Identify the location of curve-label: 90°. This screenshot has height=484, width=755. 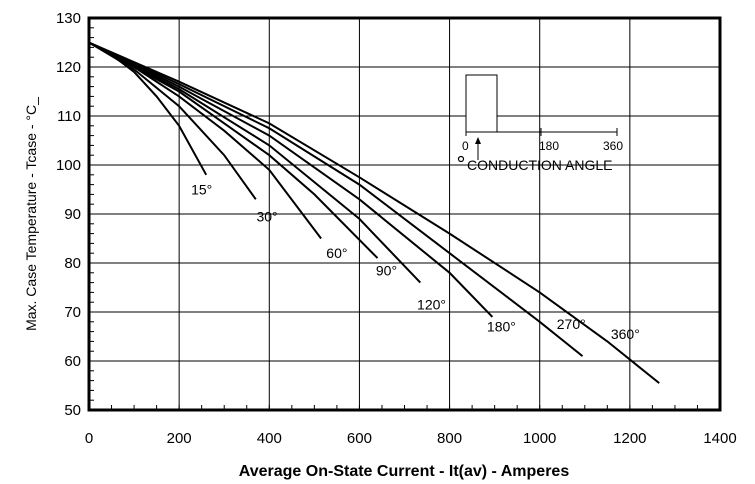
(386, 270).